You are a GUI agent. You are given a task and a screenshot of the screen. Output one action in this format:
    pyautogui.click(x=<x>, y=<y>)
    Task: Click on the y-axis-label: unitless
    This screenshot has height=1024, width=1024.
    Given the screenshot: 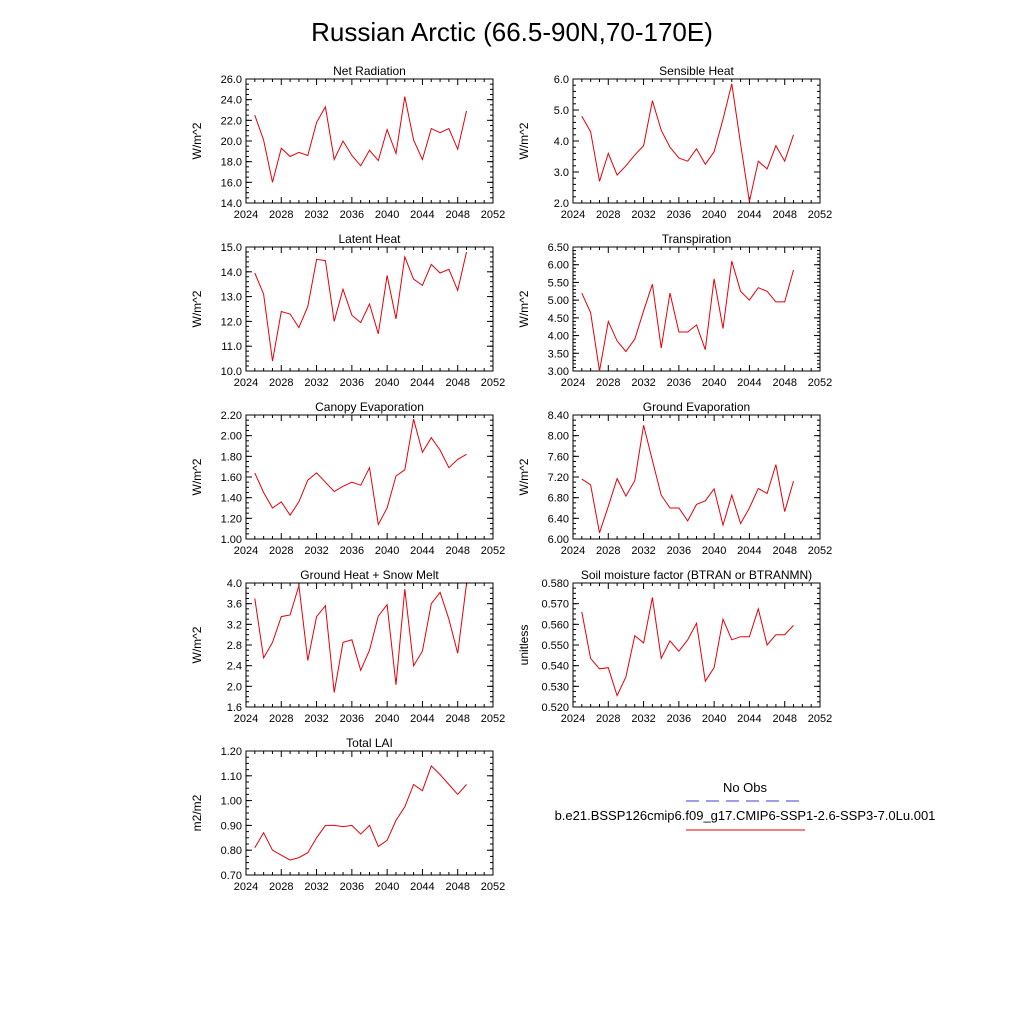 What is the action you would take?
    pyautogui.click(x=524, y=645)
    